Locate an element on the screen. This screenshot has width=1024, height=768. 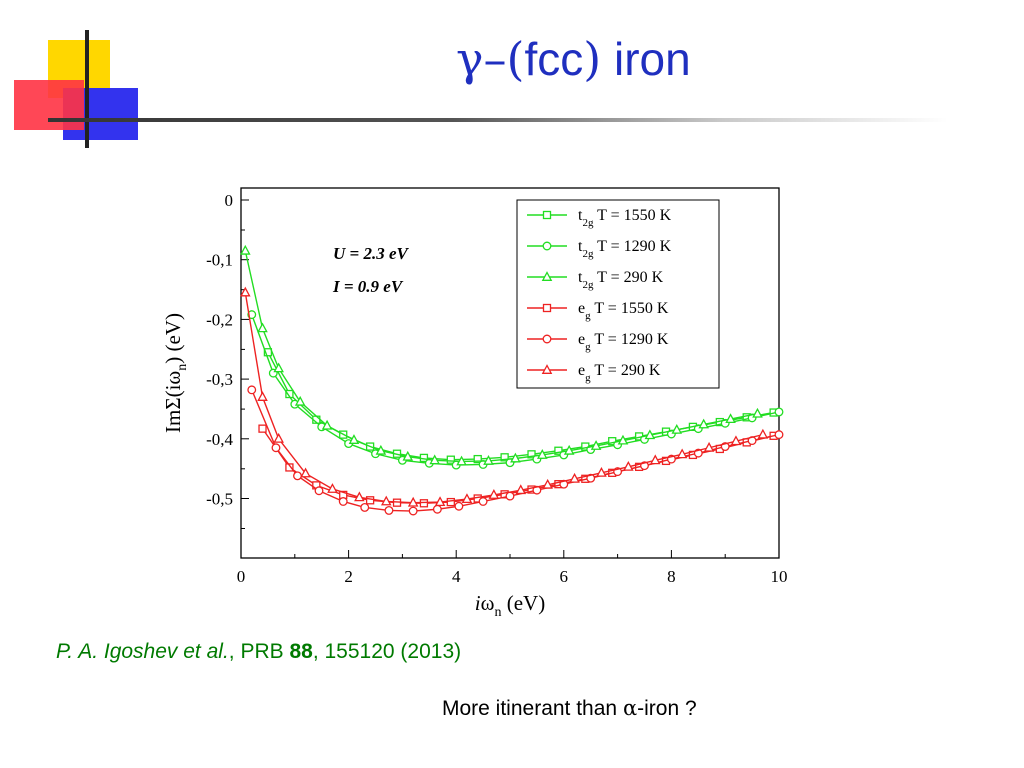
x-axis-label: iωn (eV) is located at coordinates (510, 605).